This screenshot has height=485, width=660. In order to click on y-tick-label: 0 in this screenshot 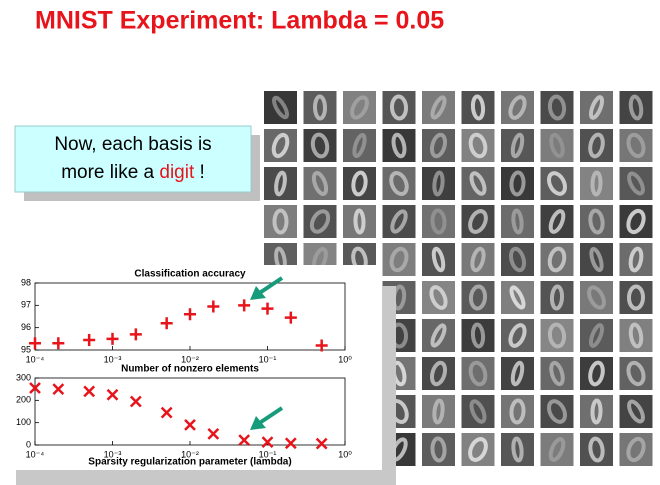, I will do `click(28, 444)`.